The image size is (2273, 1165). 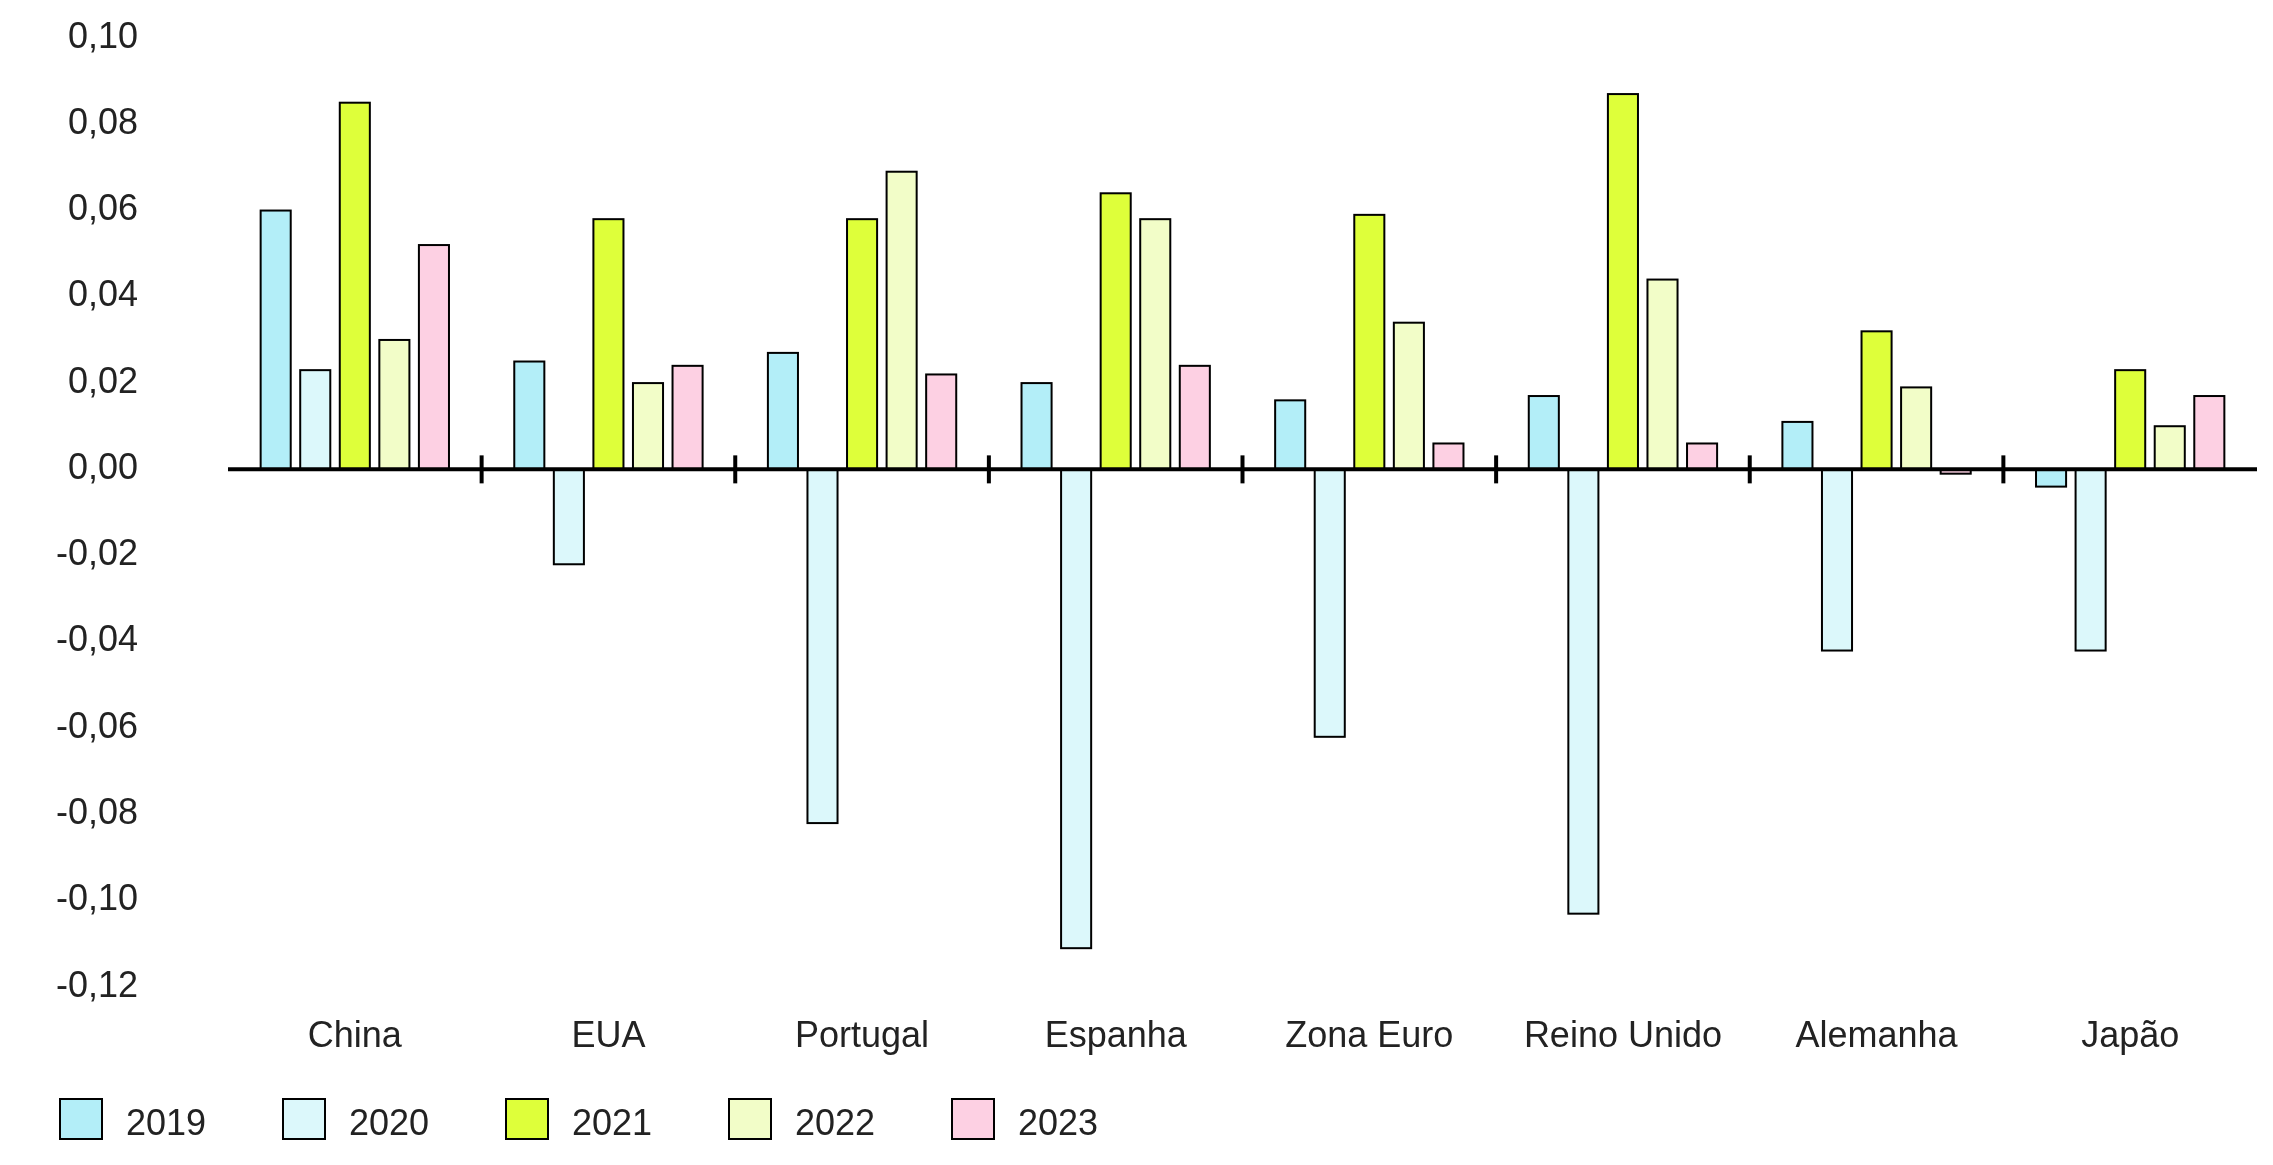 I want to click on x-tick-label: Espanha, so click(x=1116, y=1034).